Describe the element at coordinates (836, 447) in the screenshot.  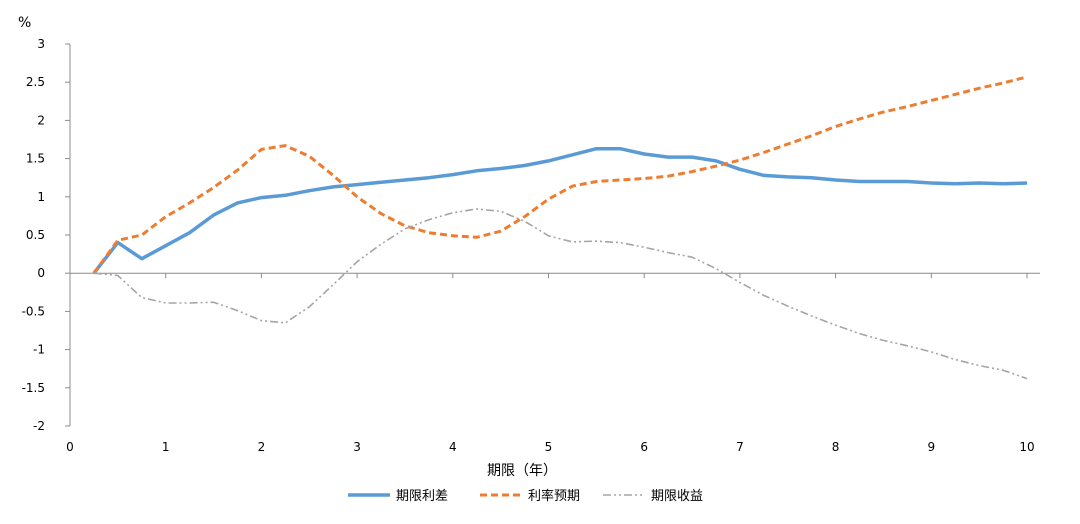
I see `x-tick-label: 8` at that location.